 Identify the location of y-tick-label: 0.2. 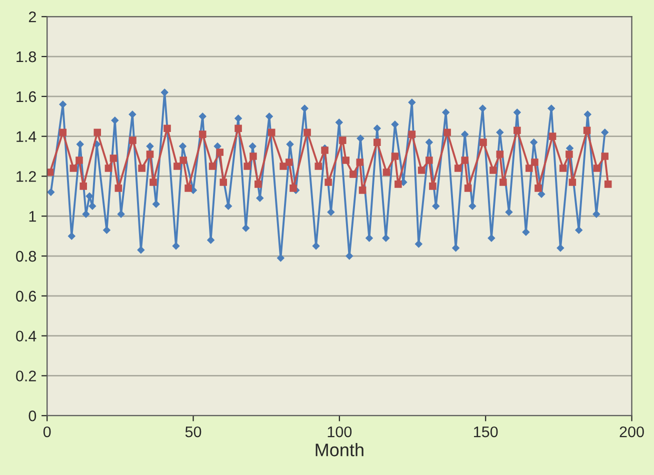
(26, 376).